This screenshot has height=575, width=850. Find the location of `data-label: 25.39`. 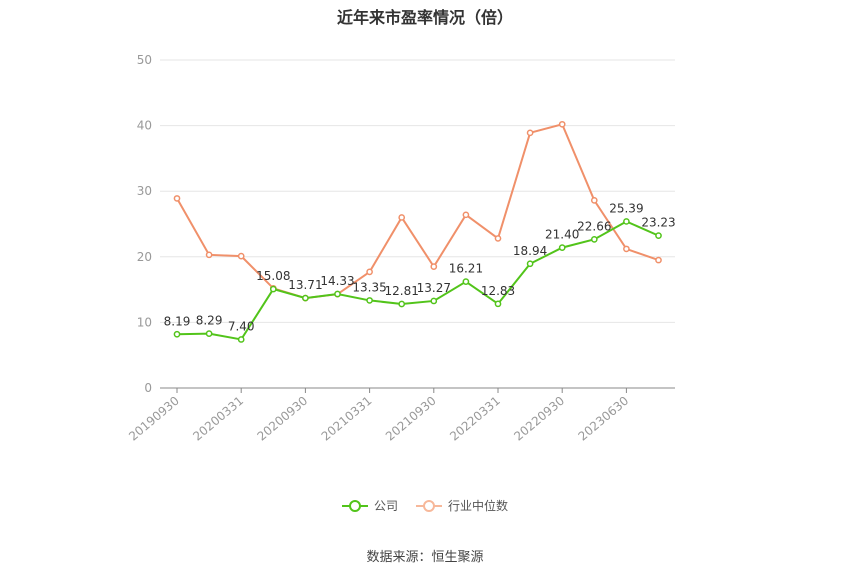

data-label: 25.39 is located at coordinates (626, 208).